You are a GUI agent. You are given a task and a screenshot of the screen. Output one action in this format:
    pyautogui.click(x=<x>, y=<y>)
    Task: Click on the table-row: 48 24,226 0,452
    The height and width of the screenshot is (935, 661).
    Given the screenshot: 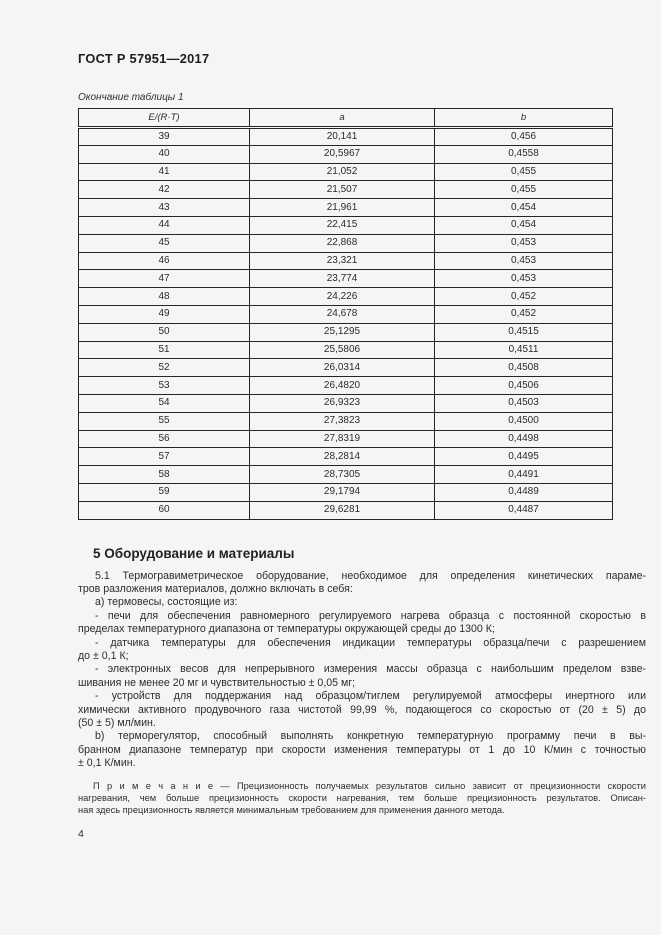 What is the action you would take?
    pyautogui.click(x=345, y=296)
    